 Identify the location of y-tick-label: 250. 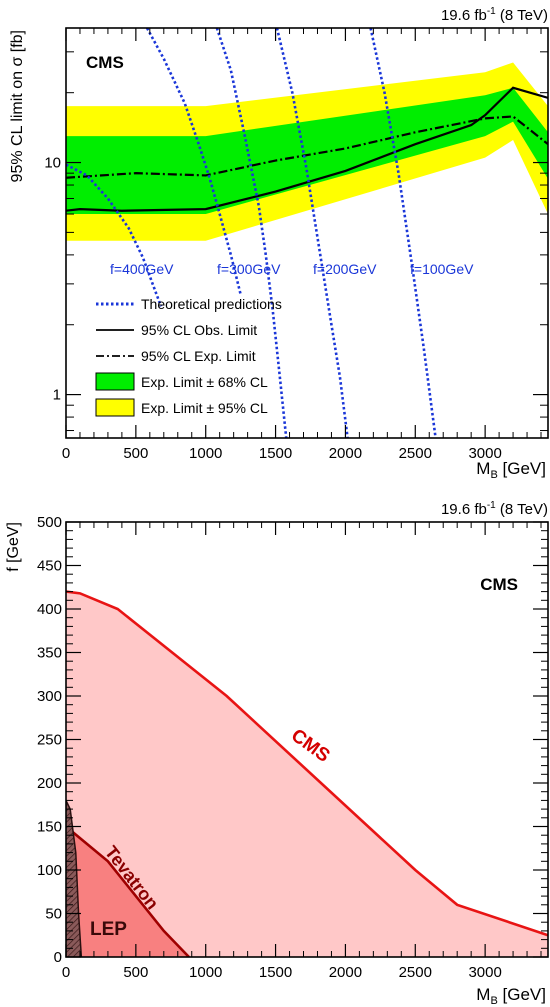
(49, 740).